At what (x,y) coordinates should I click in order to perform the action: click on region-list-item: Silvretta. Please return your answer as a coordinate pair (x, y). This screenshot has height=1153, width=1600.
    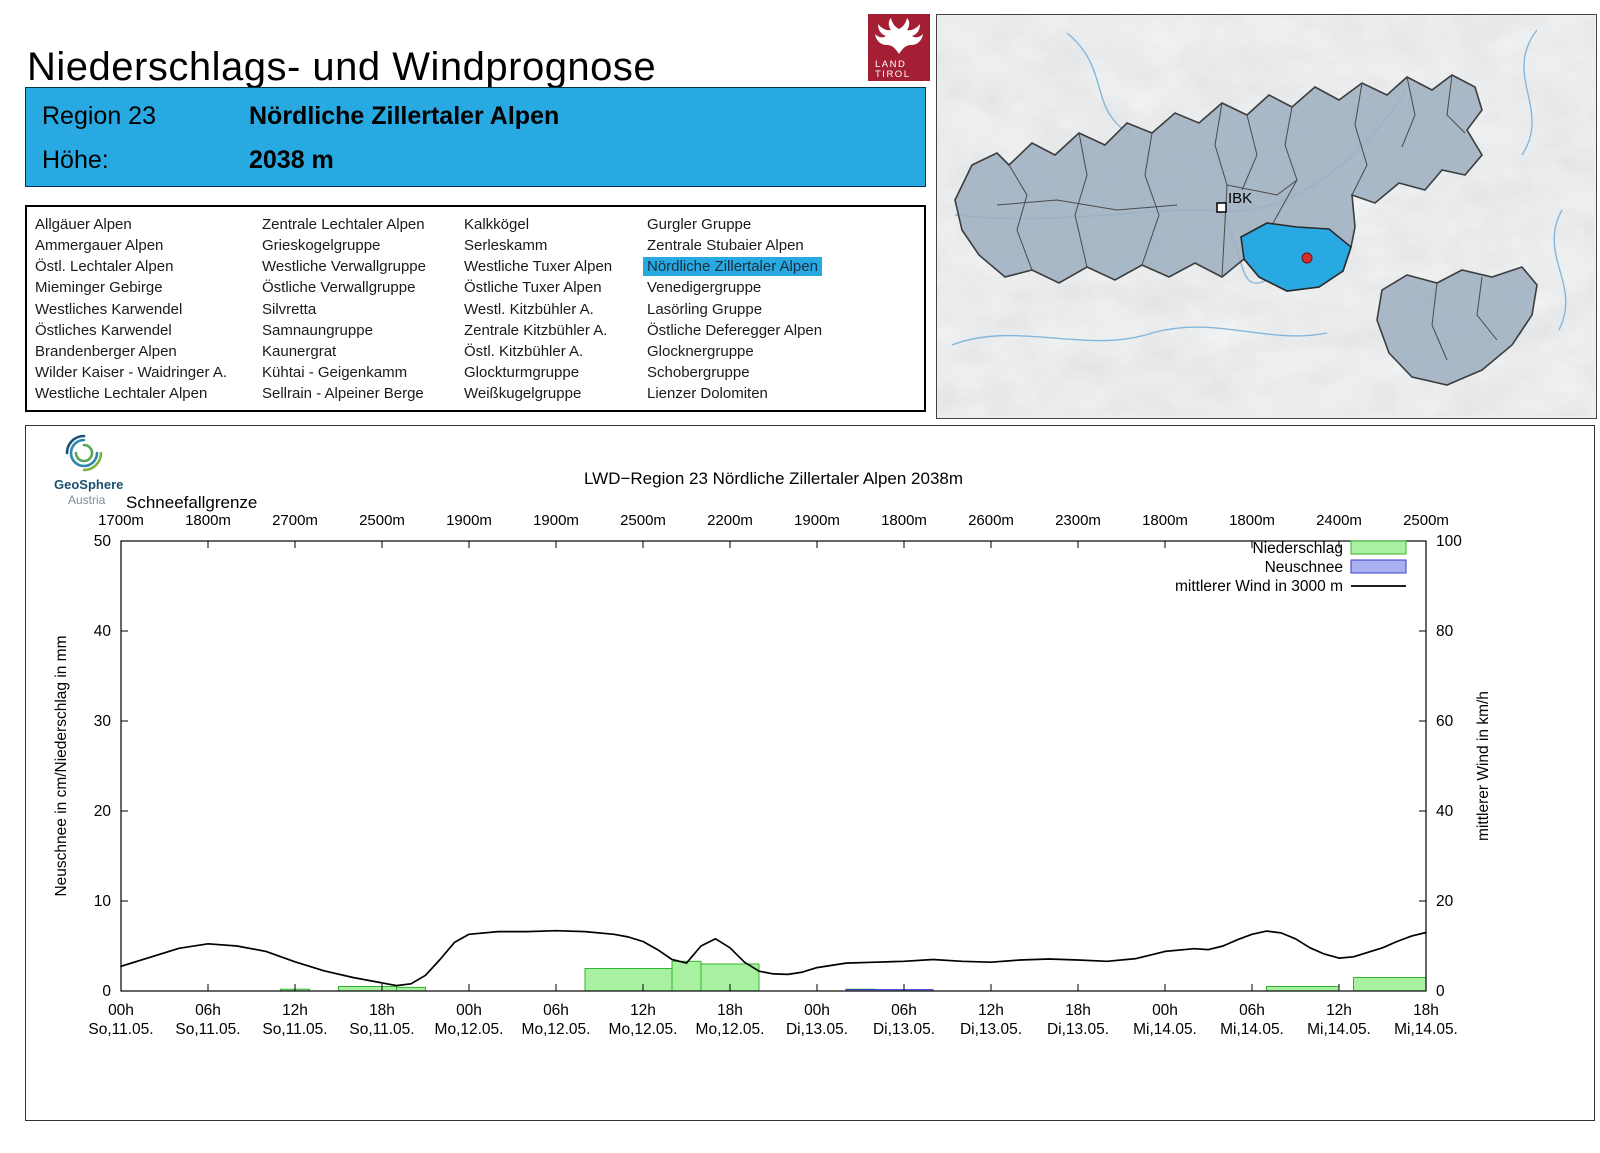
    Looking at the image, I should click on (289, 309).